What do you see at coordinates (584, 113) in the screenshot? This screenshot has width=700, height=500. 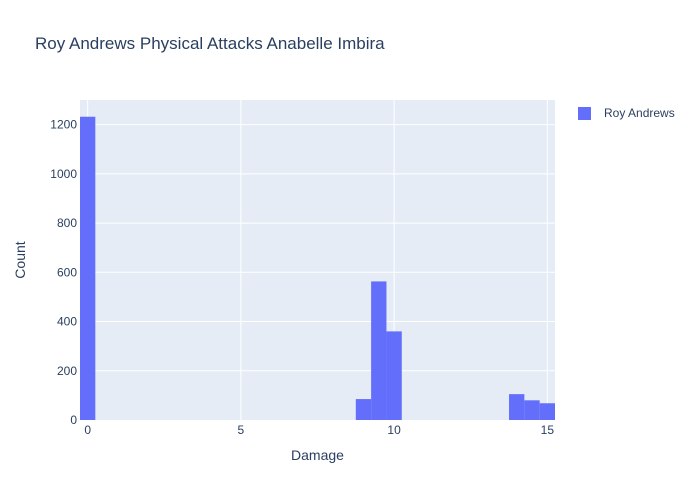 I see `legend-swatch` at bounding box center [584, 113].